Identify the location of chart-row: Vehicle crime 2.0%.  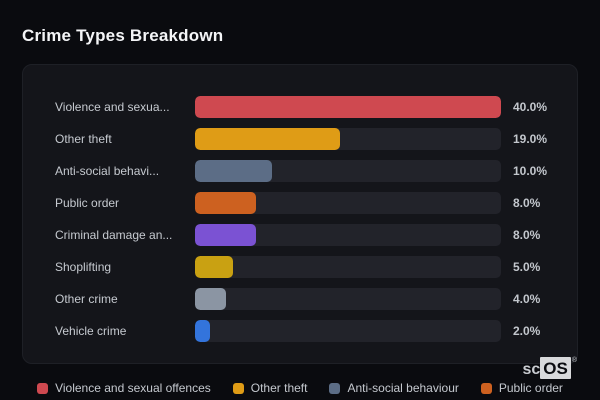
(305, 331).